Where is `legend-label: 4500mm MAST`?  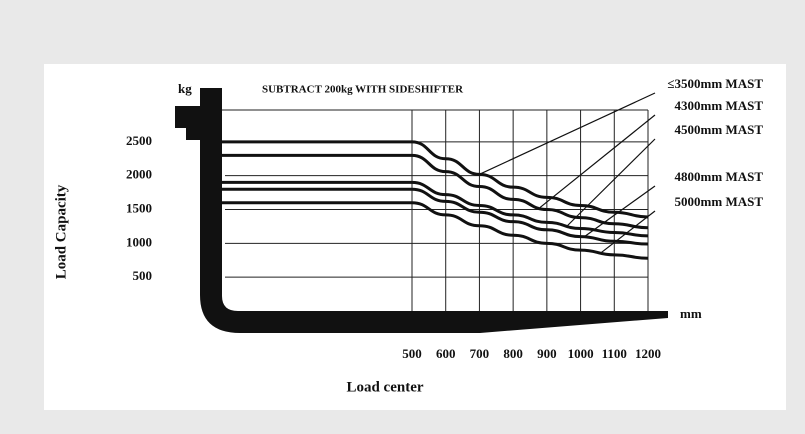
legend-label: 4500mm MAST is located at coordinates (719, 129).